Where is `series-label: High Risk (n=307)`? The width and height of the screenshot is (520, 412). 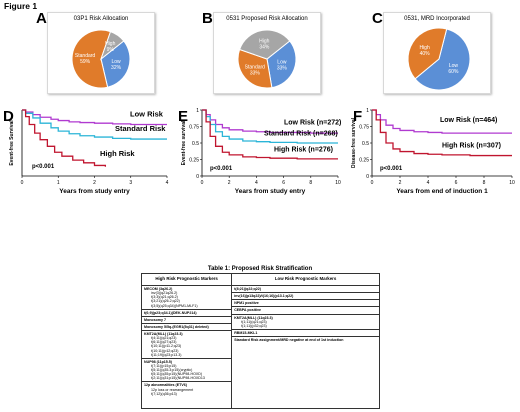
series-label: High Risk (n=307) is located at coordinates (471, 146).